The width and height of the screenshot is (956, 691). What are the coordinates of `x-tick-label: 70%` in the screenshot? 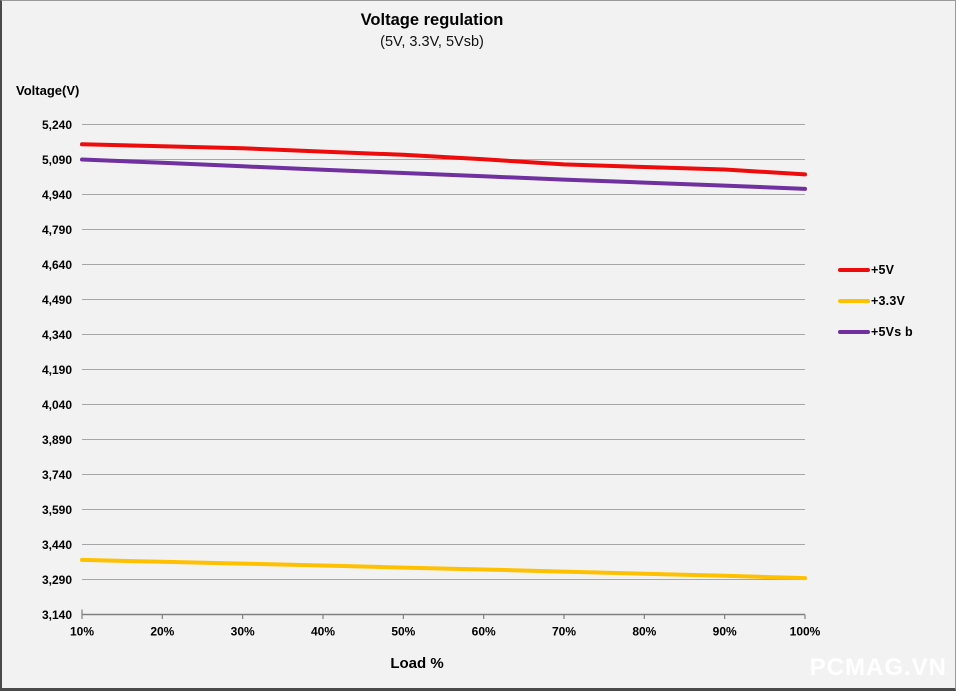 It's located at (564, 632).